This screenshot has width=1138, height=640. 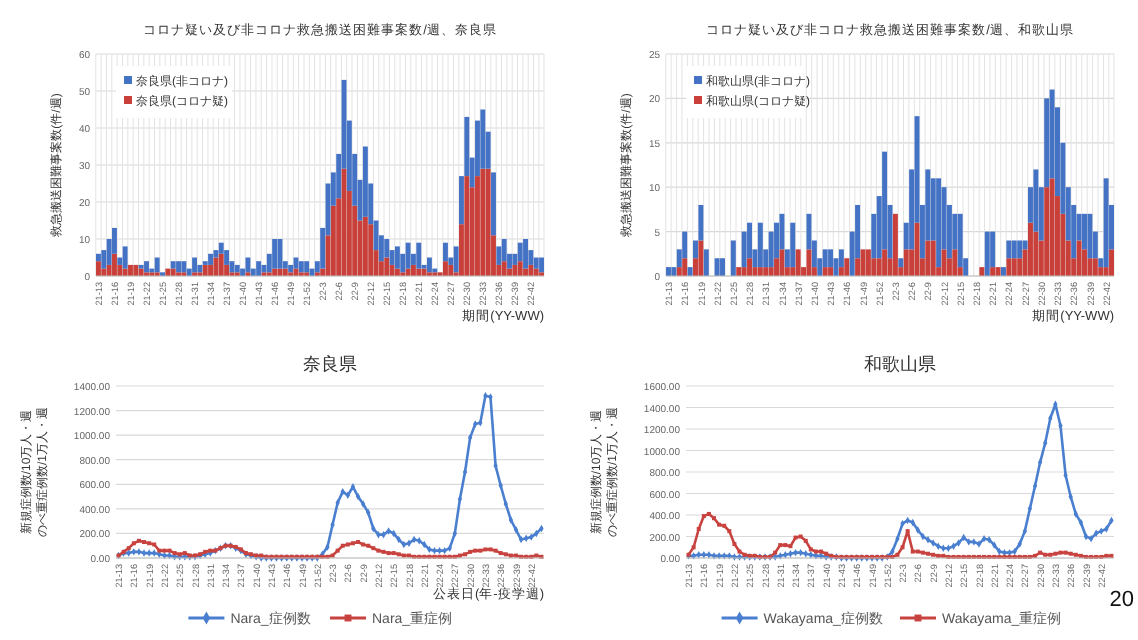 What do you see at coordinates (330, 364) in the screenshot?
I see `chart-title: 奈良県` at bounding box center [330, 364].